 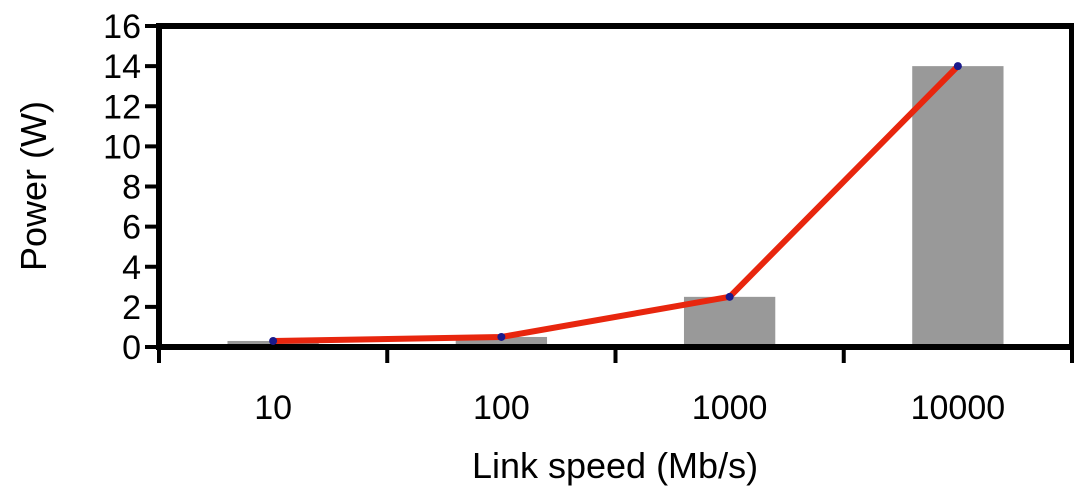 What do you see at coordinates (273, 408) in the screenshot?
I see `x-tick-label: 10` at bounding box center [273, 408].